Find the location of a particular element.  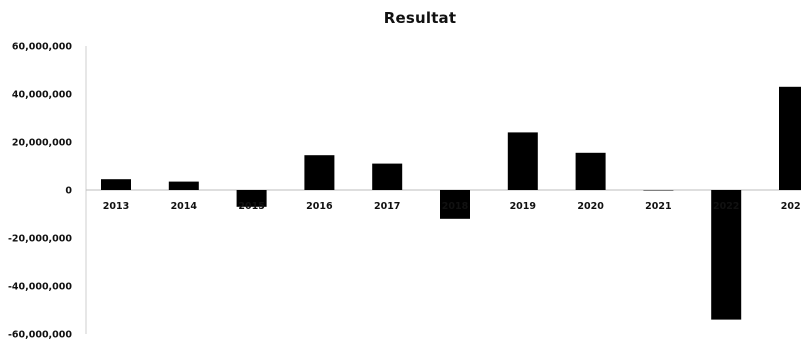

x-tick-label: 2013 is located at coordinates (116, 206).